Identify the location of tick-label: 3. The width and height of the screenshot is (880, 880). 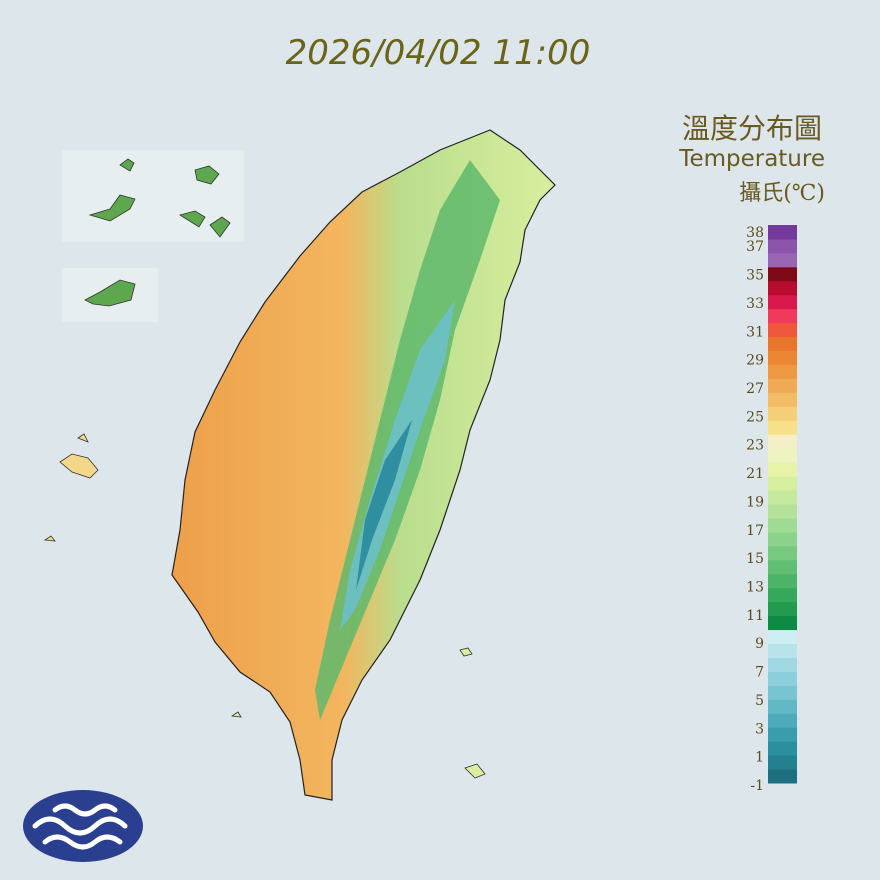
(759, 729).